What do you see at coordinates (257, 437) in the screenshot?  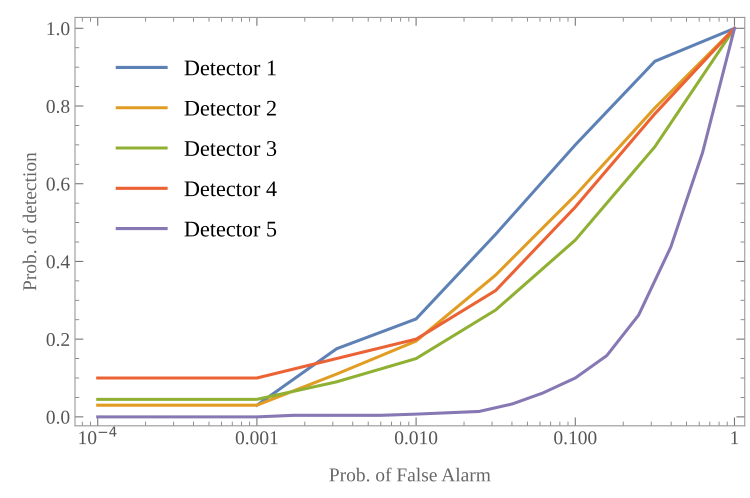 I see `x-tick-label: 0.001` at bounding box center [257, 437].